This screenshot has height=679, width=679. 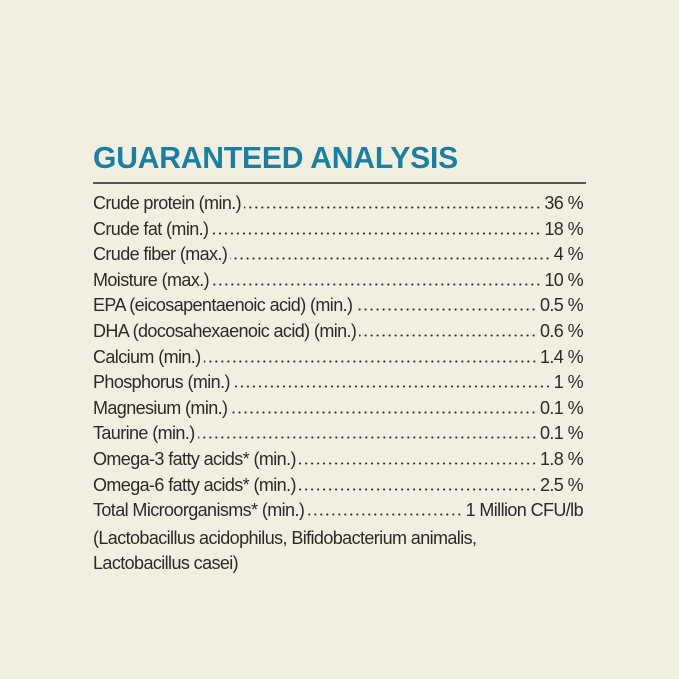 What do you see at coordinates (166, 563) in the screenshot?
I see `microorganisms-note-line2: Lactobacillus casei)` at bounding box center [166, 563].